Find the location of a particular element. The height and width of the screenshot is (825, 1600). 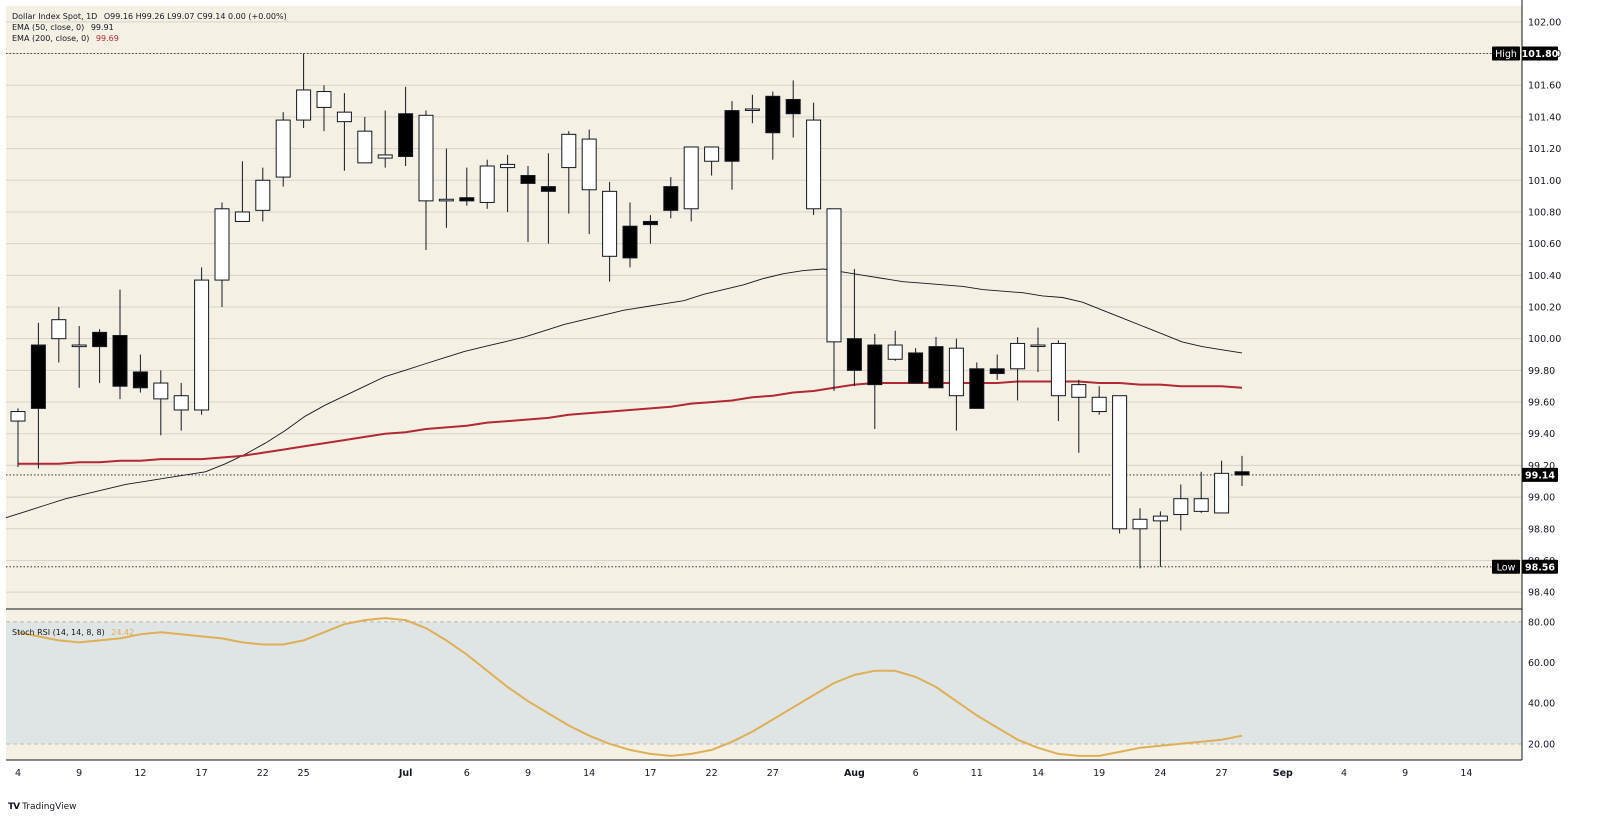

time-tick-label: Sep is located at coordinates (1283, 773).